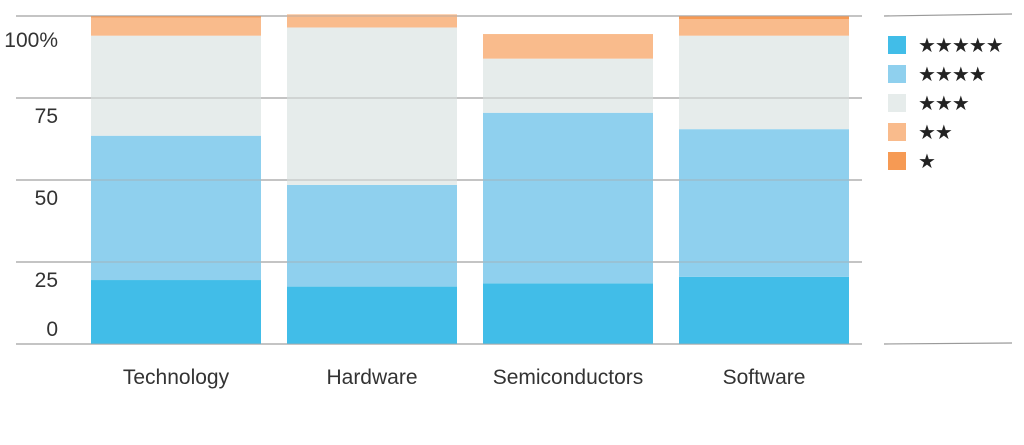  What do you see at coordinates (927, 160) in the screenshot?
I see `legend-label: ★` at bounding box center [927, 160].